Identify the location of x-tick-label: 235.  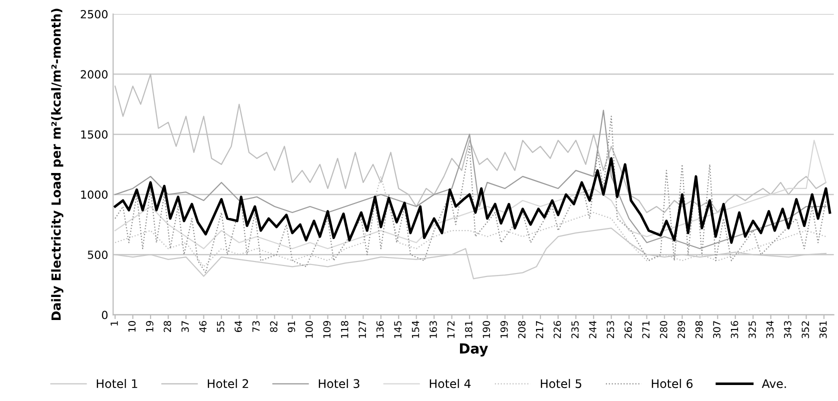
(575, 329).